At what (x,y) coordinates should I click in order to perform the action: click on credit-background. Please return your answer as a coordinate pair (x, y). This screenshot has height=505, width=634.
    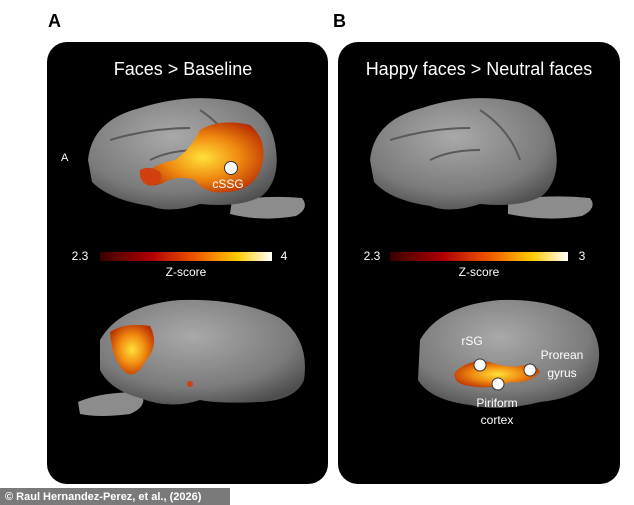
    Looking at the image, I should click on (115, 496).